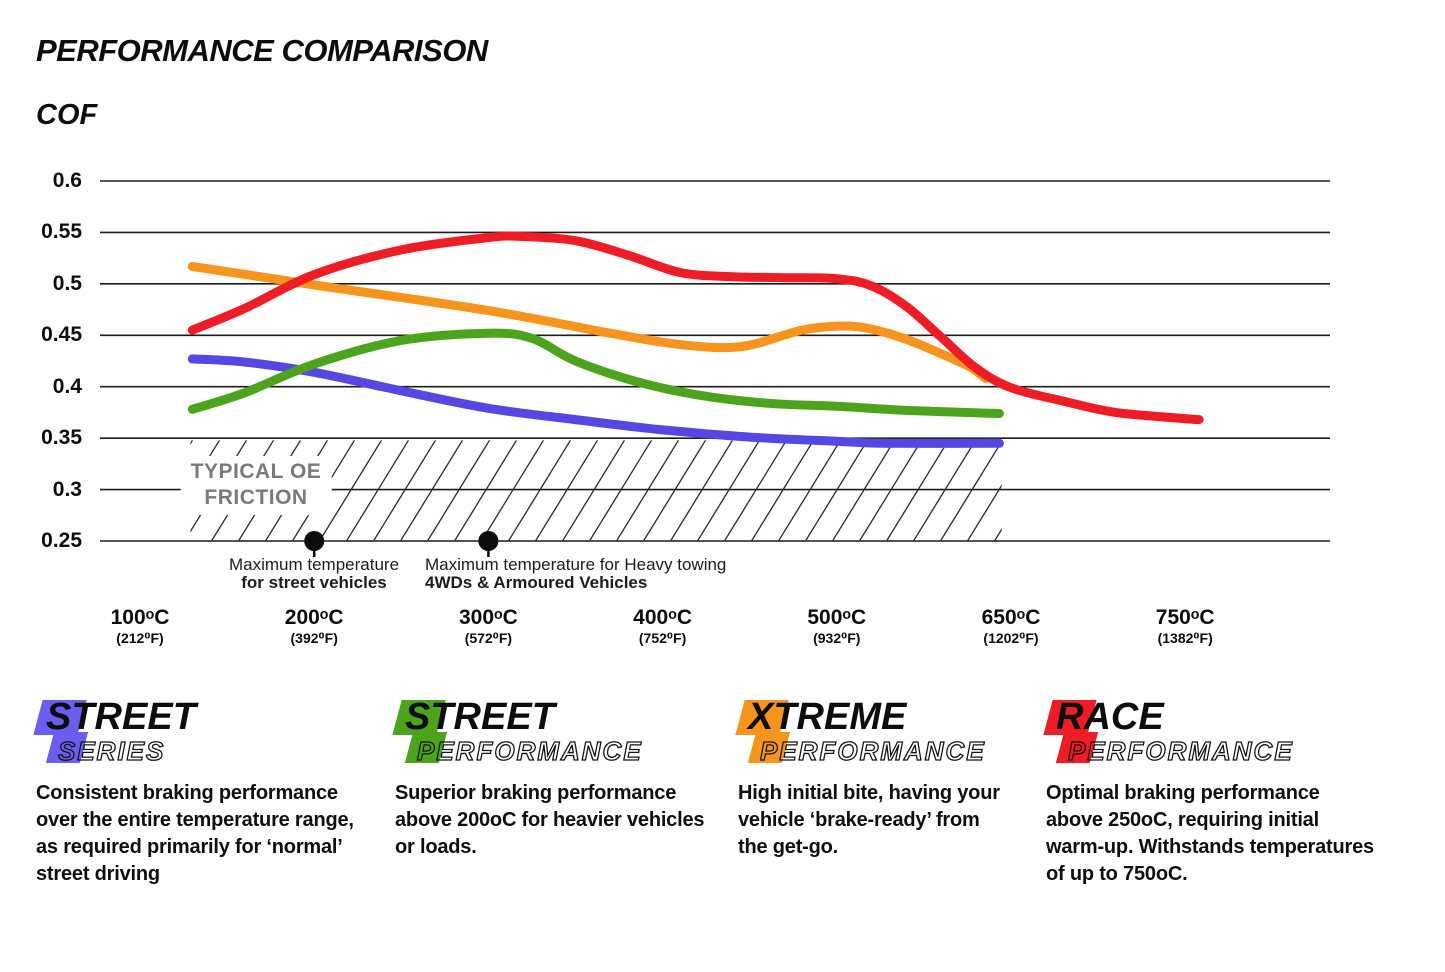 This screenshot has height=972, width=1445. I want to click on x-tick-fahrenheit: (392⁰F), so click(314, 638).